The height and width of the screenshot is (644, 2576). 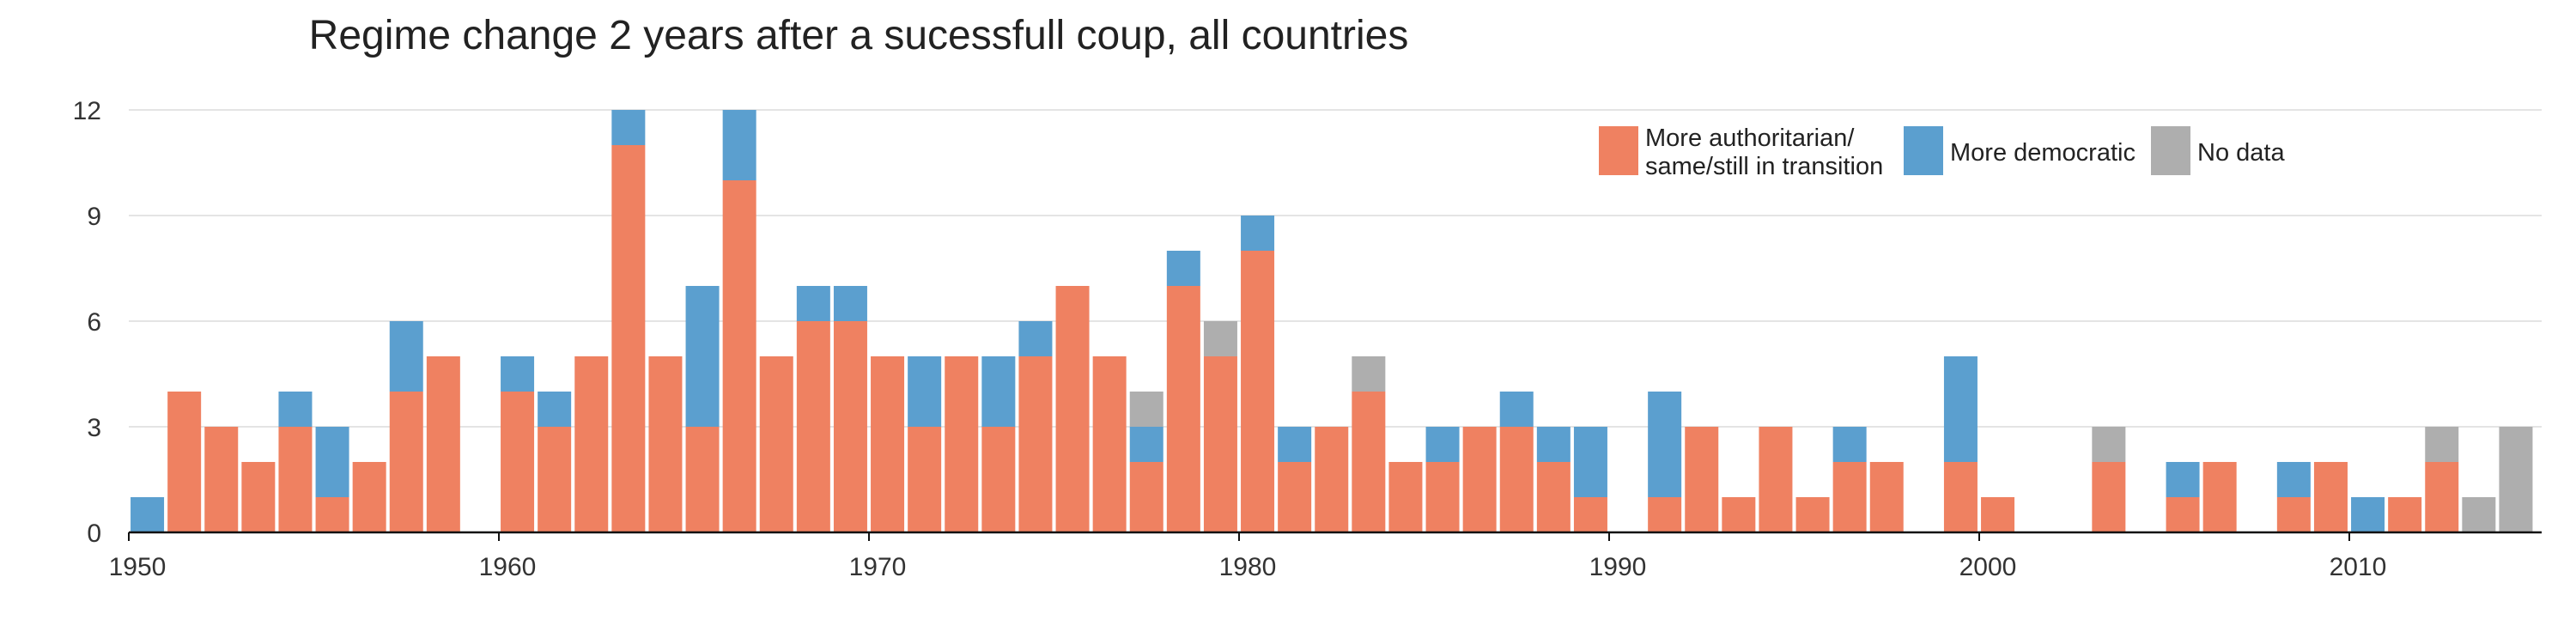 What do you see at coordinates (508, 567) in the screenshot?
I see `x-tick-label-1960: 1960` at bounding box center [508, 567].